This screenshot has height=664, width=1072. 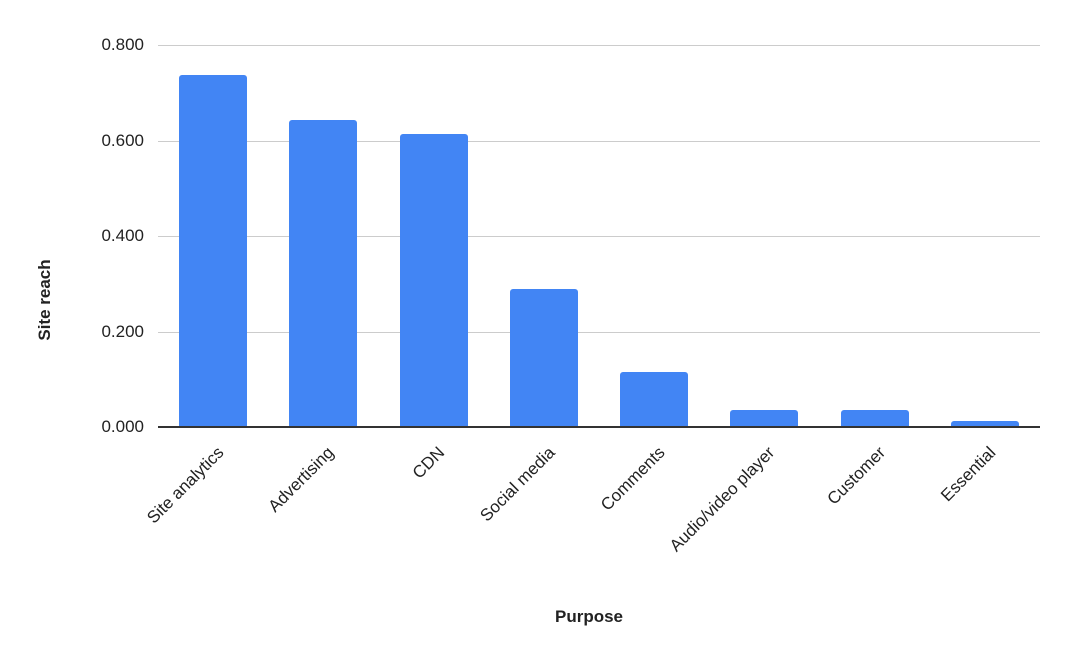 I want to click on x-tick-label: Social media, so click(x=517, y=484).